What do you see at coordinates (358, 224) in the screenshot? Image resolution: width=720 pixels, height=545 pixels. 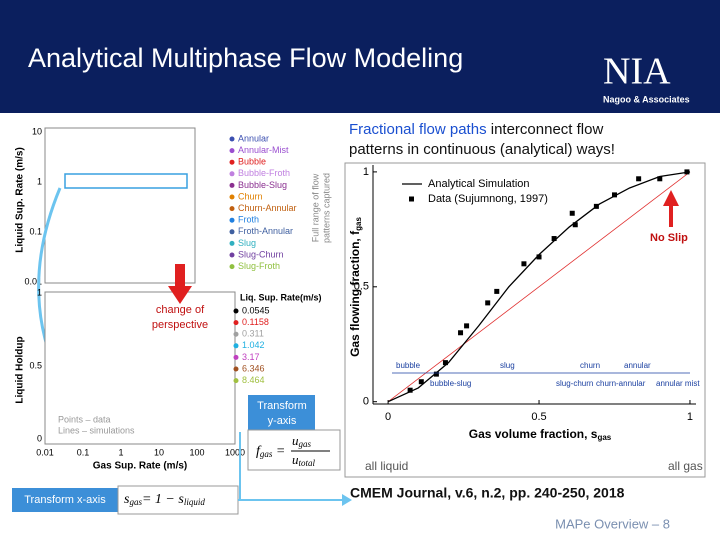 I see `y-label-sub: gas` at bounding box center [358, 224].